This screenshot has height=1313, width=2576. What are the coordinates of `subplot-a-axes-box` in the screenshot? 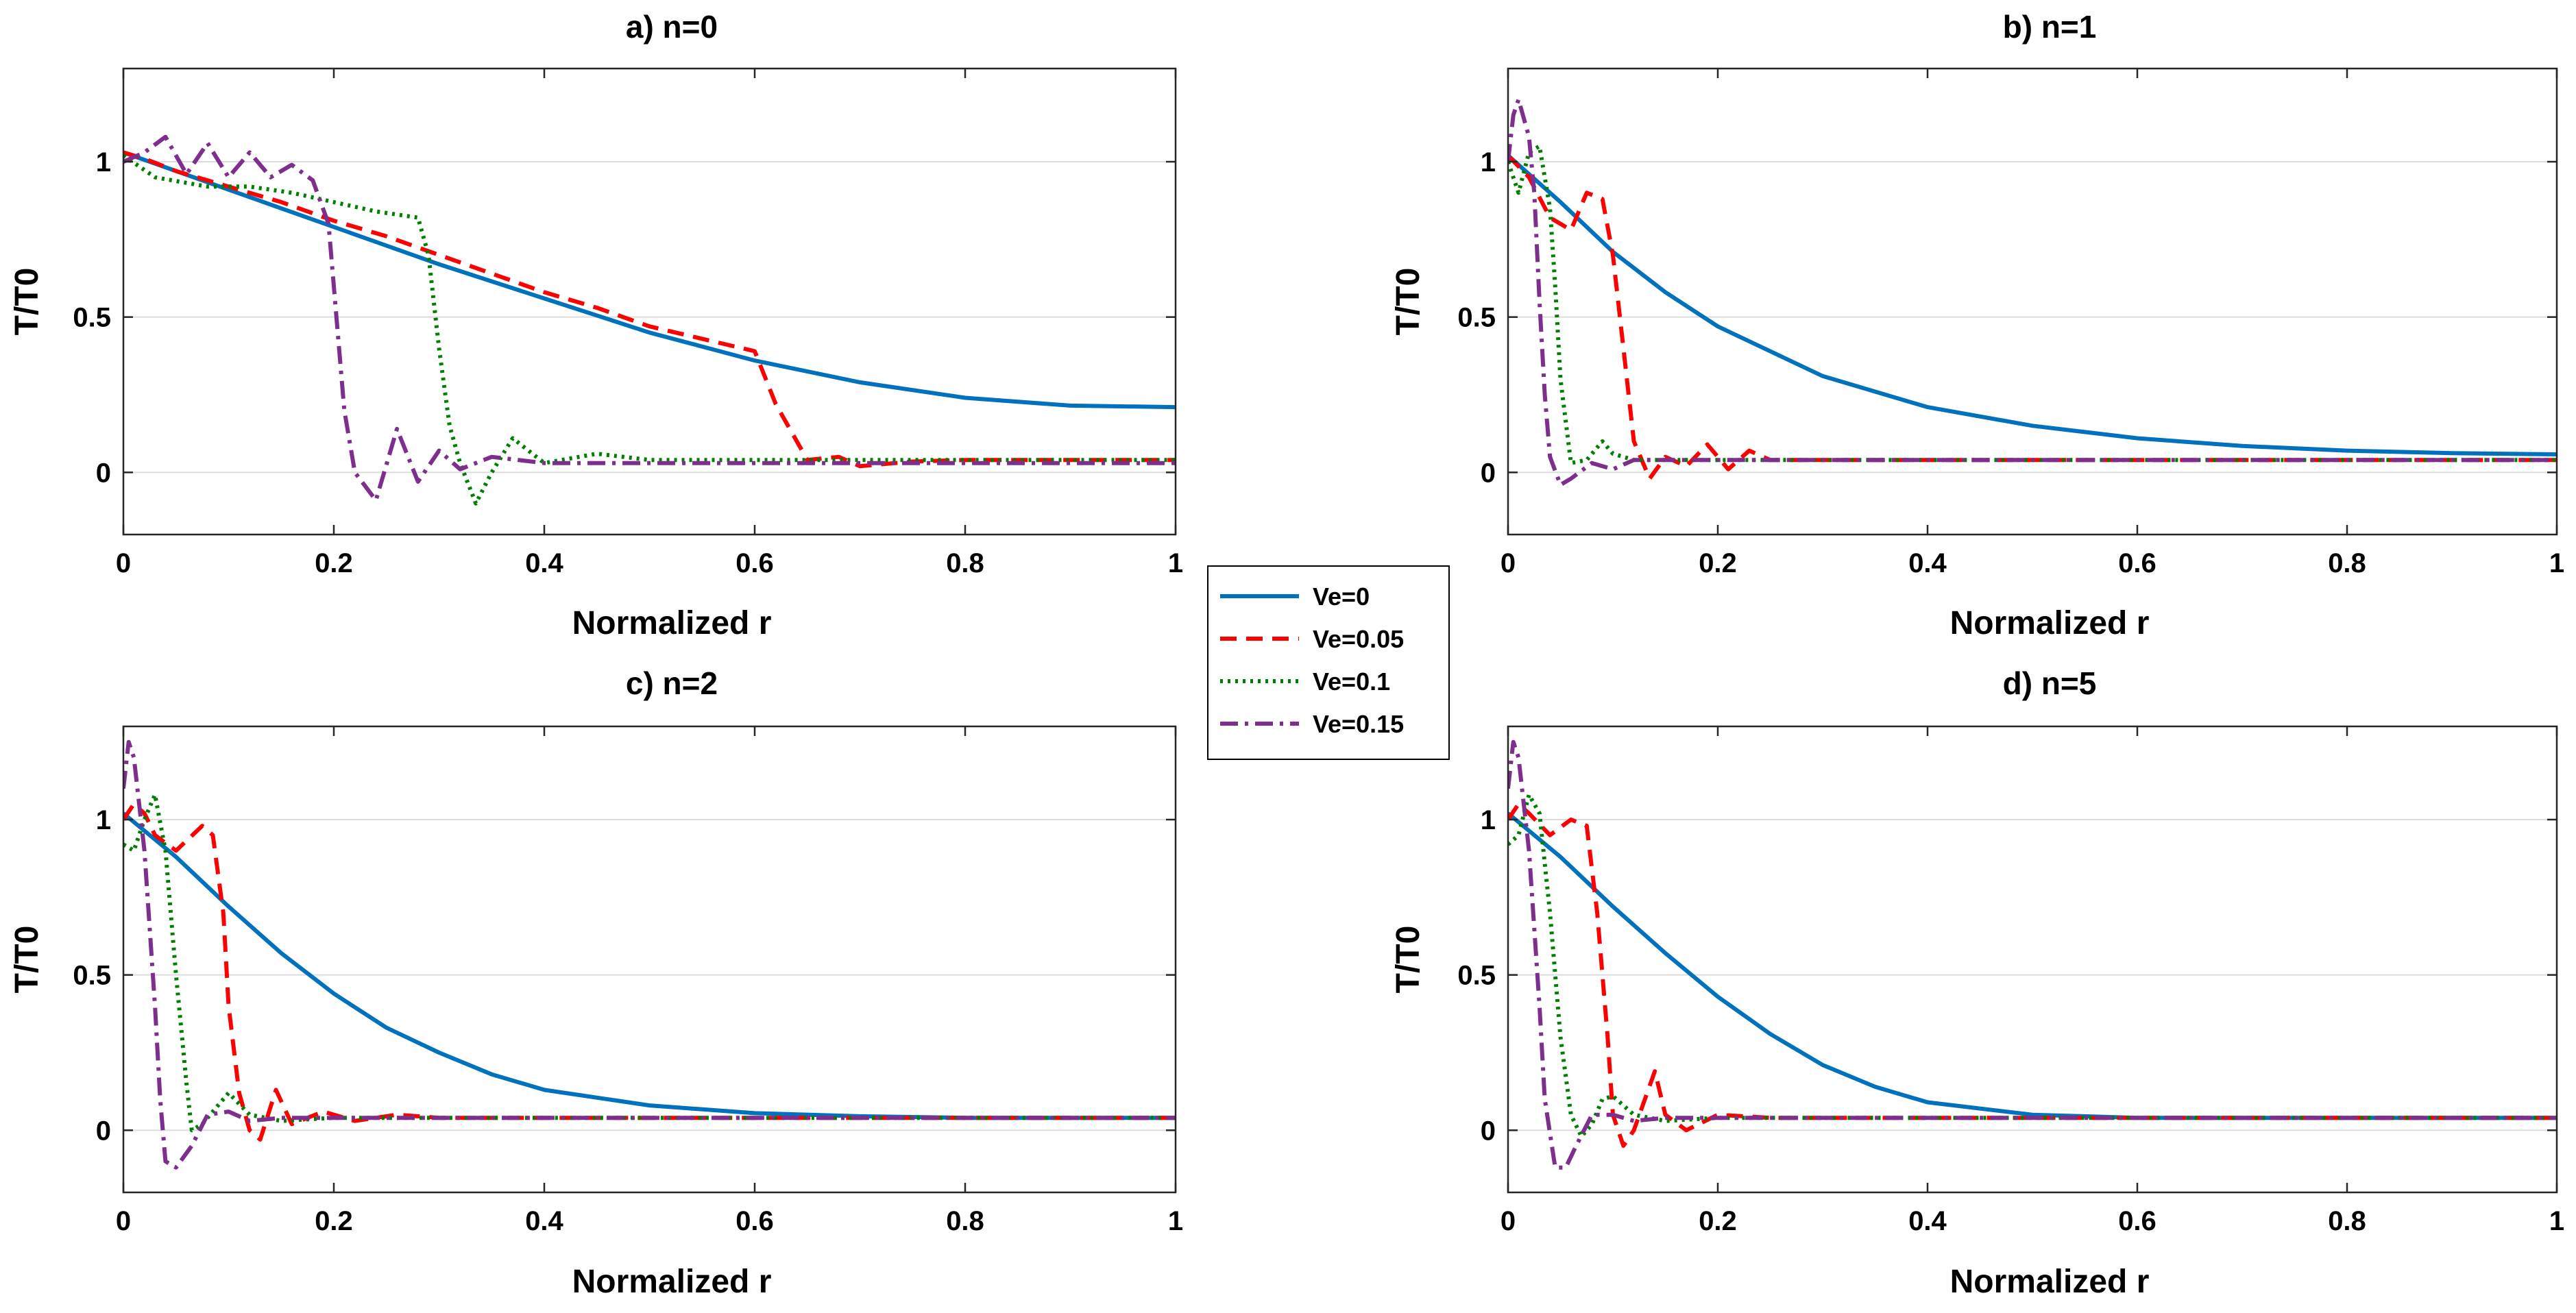 It's located at (649, 301).